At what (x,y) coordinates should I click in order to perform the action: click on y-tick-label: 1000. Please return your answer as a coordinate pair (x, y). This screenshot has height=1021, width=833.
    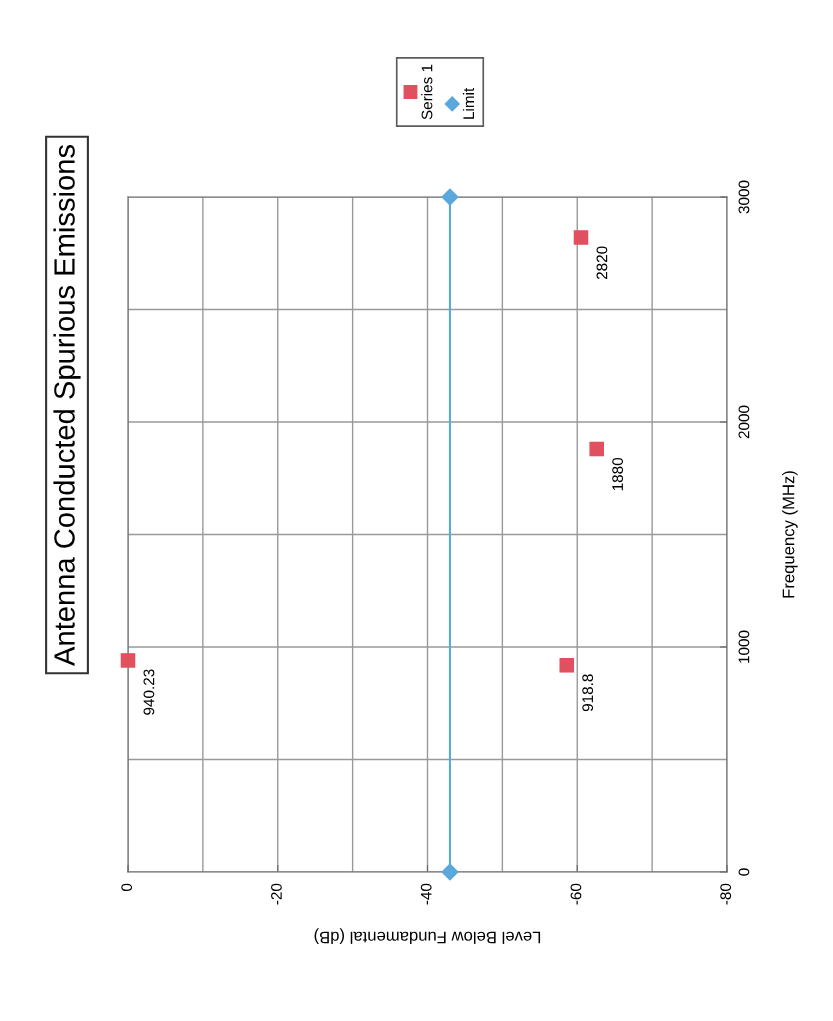
    Looking at the image, I should click on (744, 646).